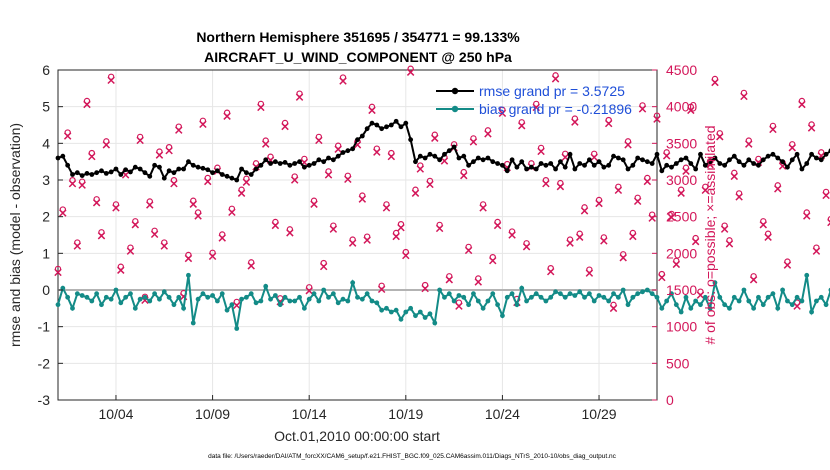 The image size is (830, 470). What do you see at coordinates (555, 109) in the screenshot?
I see `legend-bias-label: bias grand pr = -0.21896` at bounding box center [555, 109].